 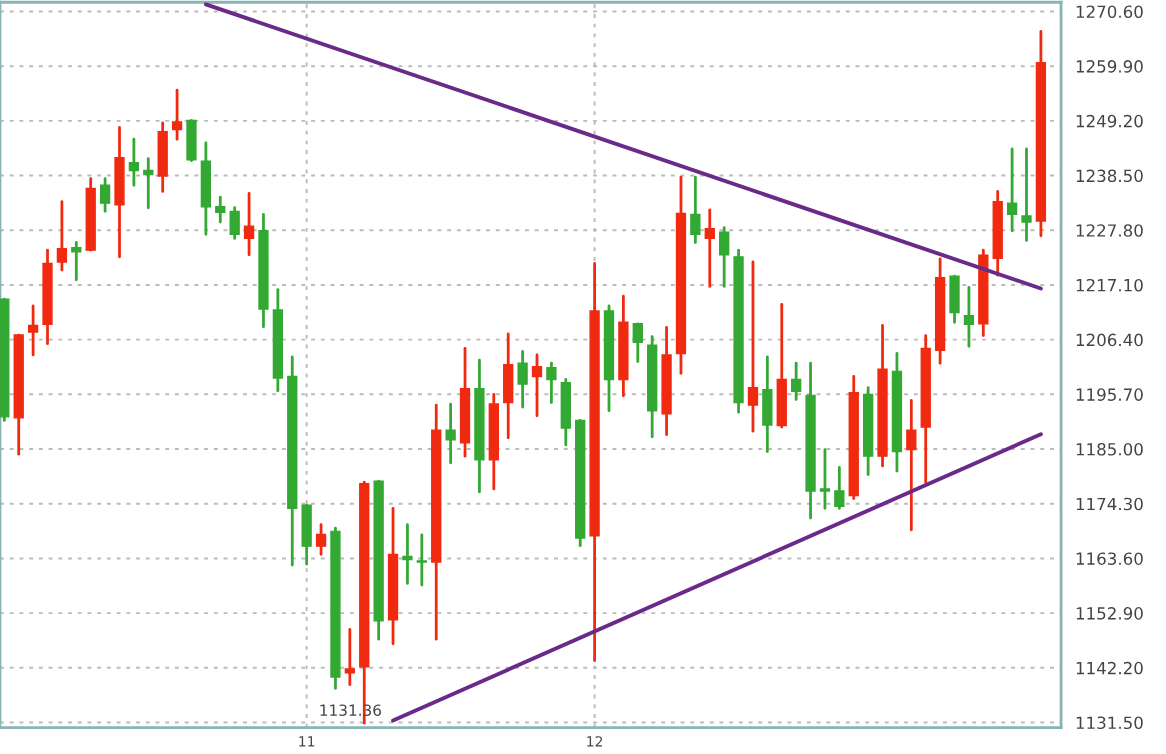 I want to click on y-tick-label: 1174.30, so click(x=1109, y=504).